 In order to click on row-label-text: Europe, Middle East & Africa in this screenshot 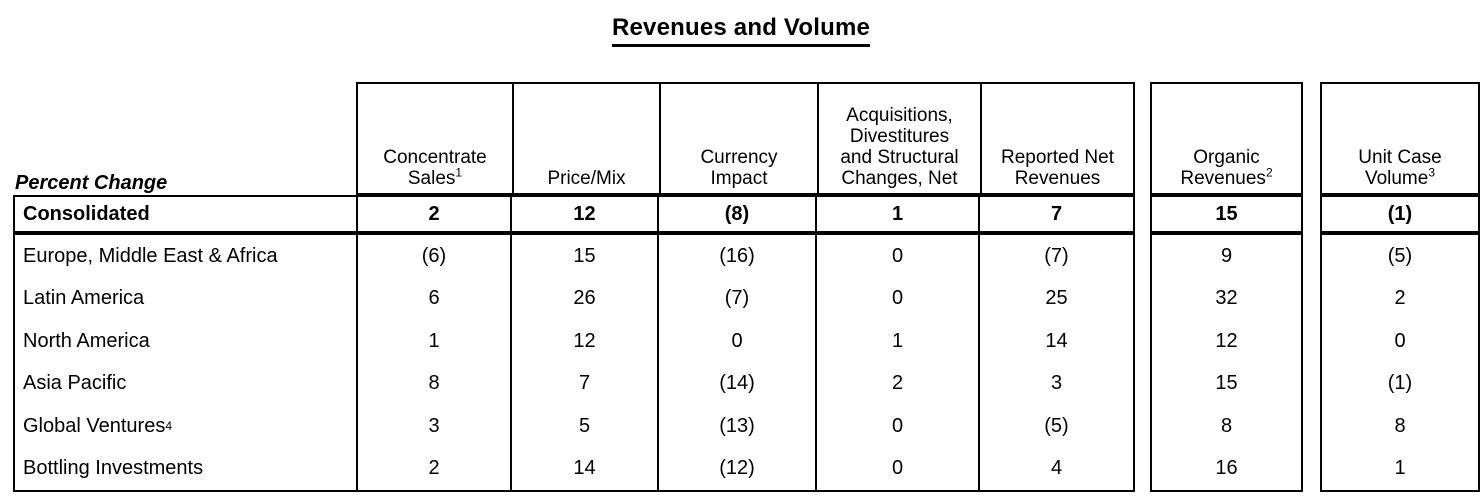, I will do `click(150, 255)`.